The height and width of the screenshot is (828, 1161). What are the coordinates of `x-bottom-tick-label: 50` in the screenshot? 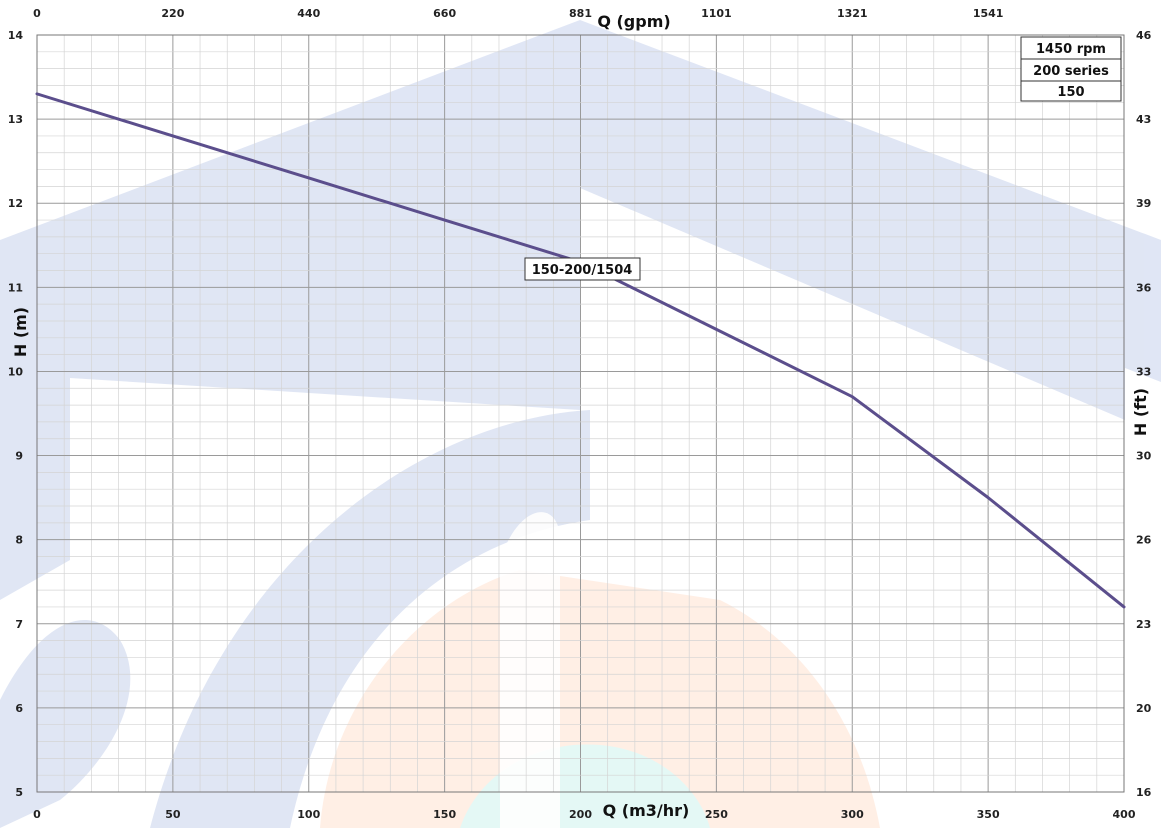 It's located at (173, 814).